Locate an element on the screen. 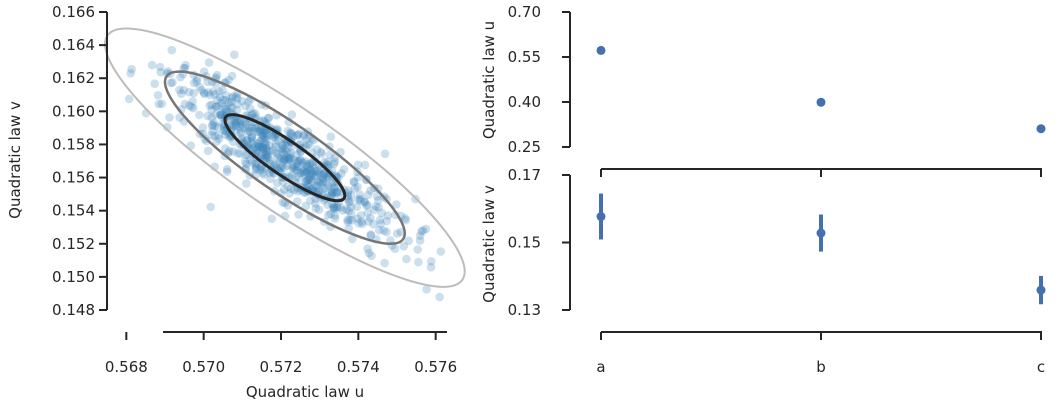 The image size is (1062, 415). y-tick-label: 0.40 is located at coordinates (524, 102).